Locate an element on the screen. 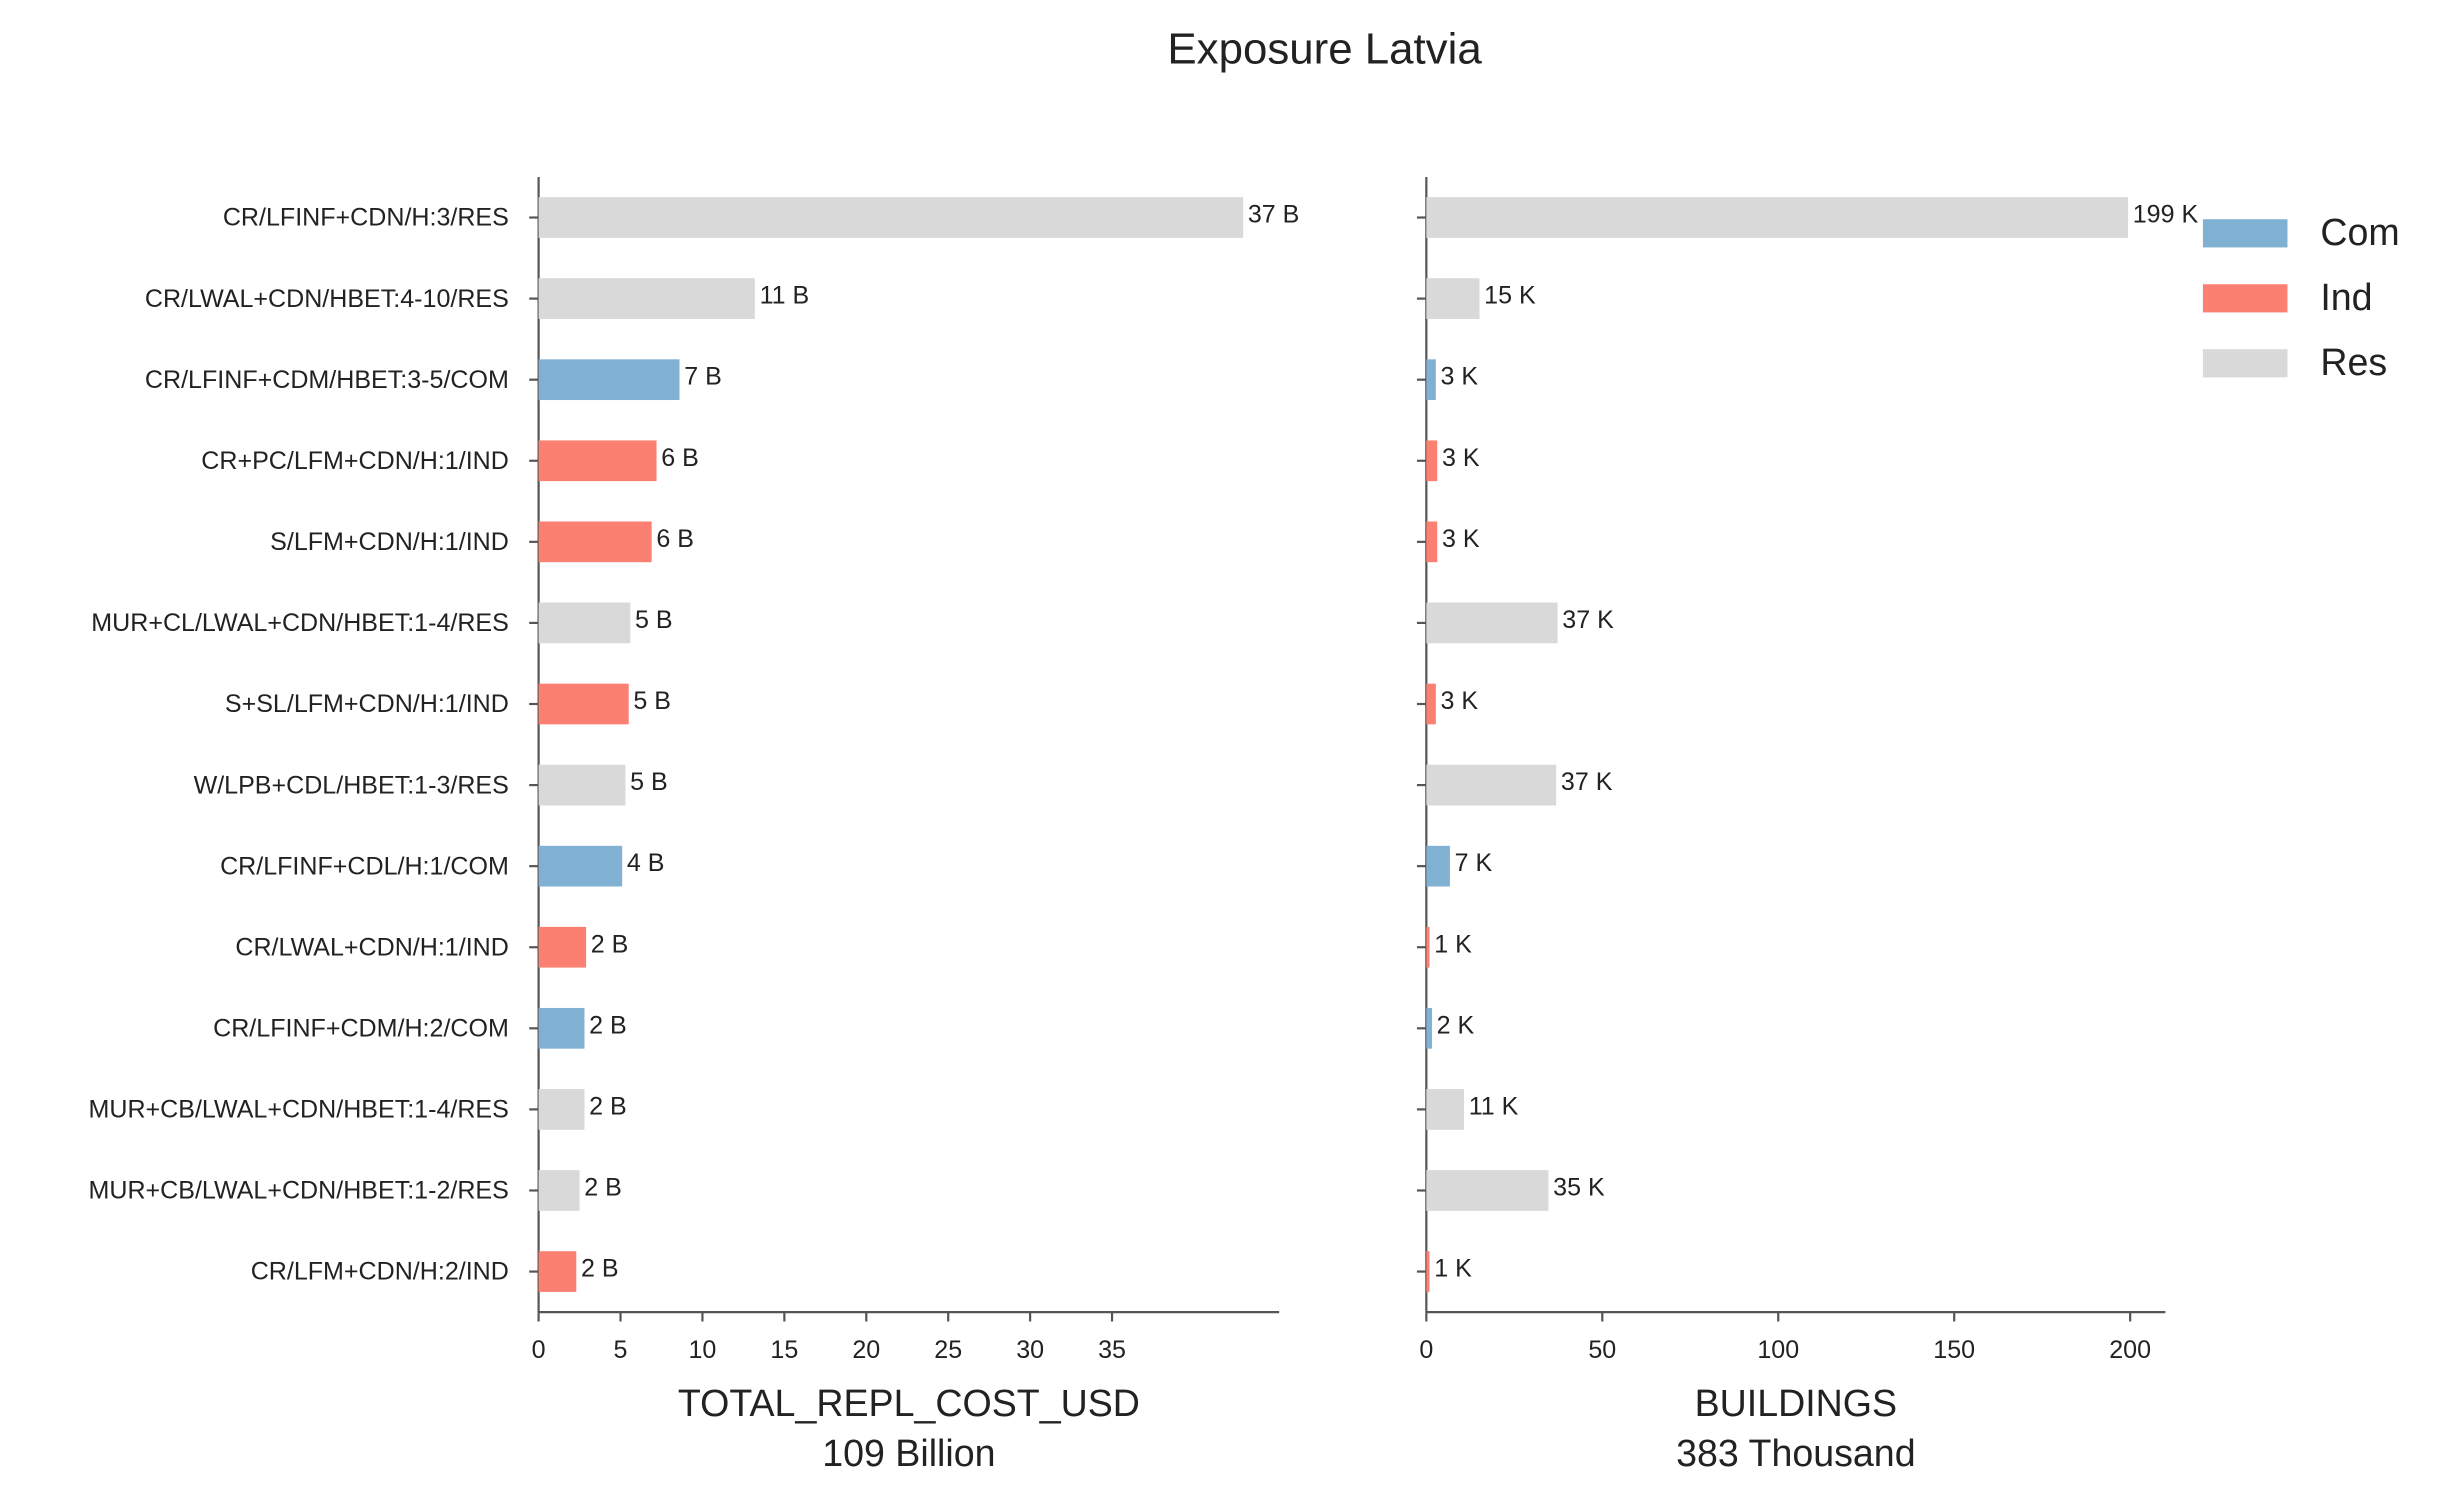 This screenshot has width=2455, height=1511. x-tick-label: 50 is located at coordinates (1602, 1350).